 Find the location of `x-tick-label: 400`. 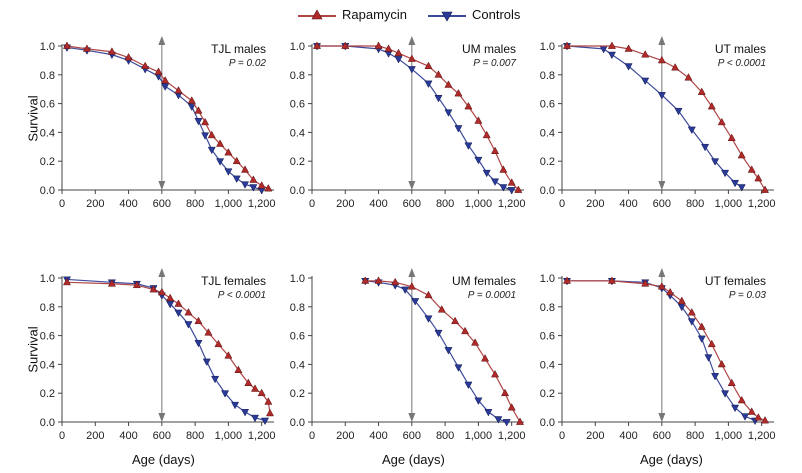

x-tick-label: 400 is located at coordinates (128, 204).